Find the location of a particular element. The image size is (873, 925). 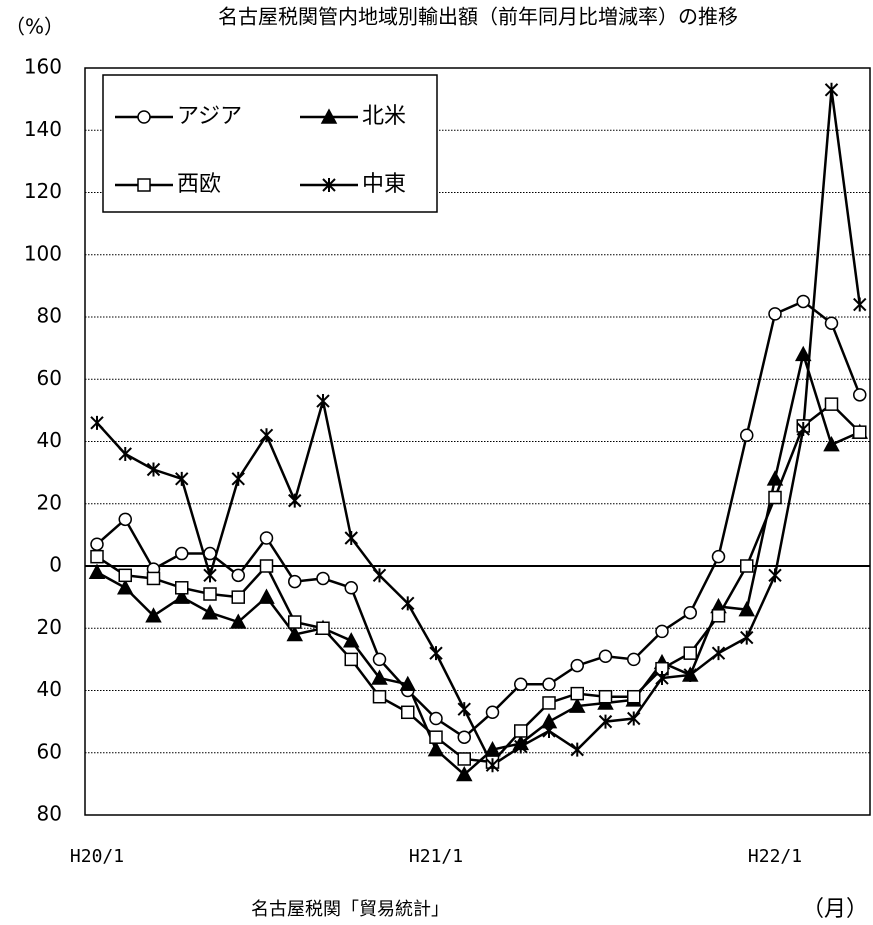

x-axis-label: （月） is located at coordinates (835, 909).